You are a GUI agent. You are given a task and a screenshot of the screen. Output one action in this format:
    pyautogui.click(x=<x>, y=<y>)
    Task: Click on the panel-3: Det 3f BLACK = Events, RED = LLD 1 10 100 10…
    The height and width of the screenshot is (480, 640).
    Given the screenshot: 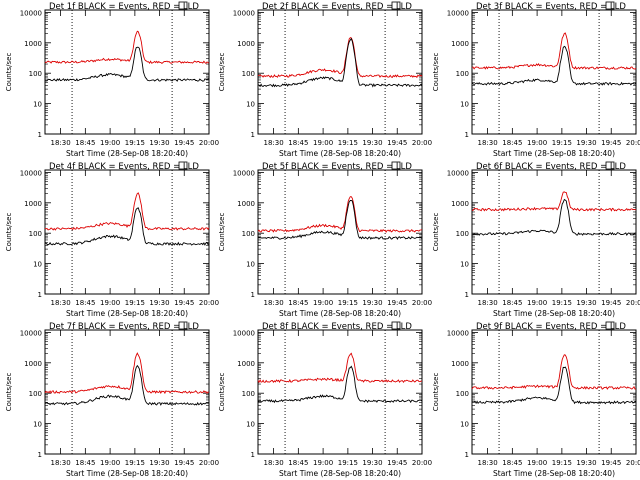 What is the action you would take?
    pyautogui.click(x=536, y=79)
    